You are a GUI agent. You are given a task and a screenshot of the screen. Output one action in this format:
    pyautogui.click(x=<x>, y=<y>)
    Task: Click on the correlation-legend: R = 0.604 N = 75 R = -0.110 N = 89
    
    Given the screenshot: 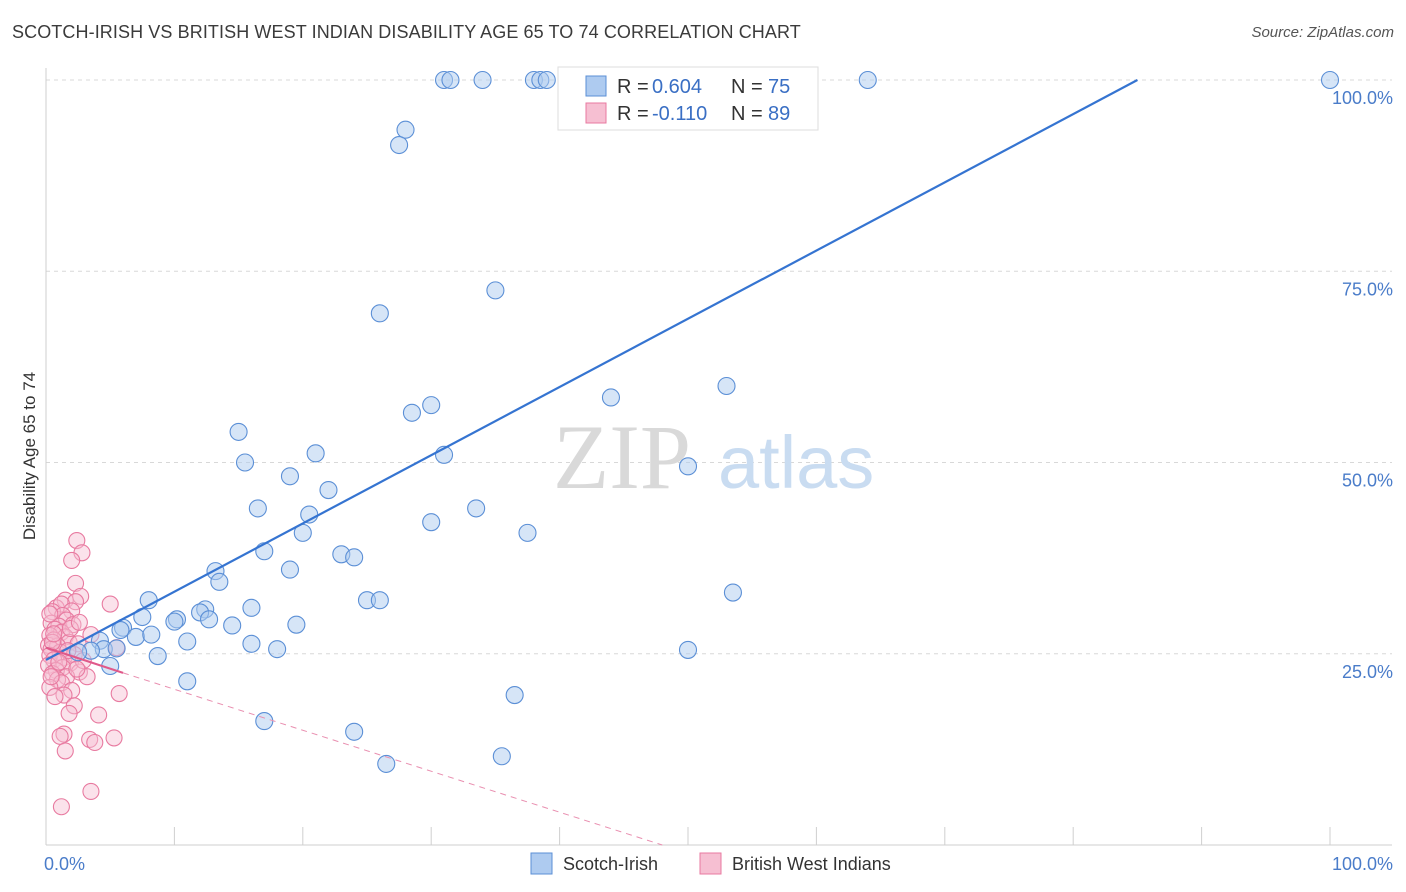 What is the action you would take?
    pyautogui.click(x=688, y=98)
    